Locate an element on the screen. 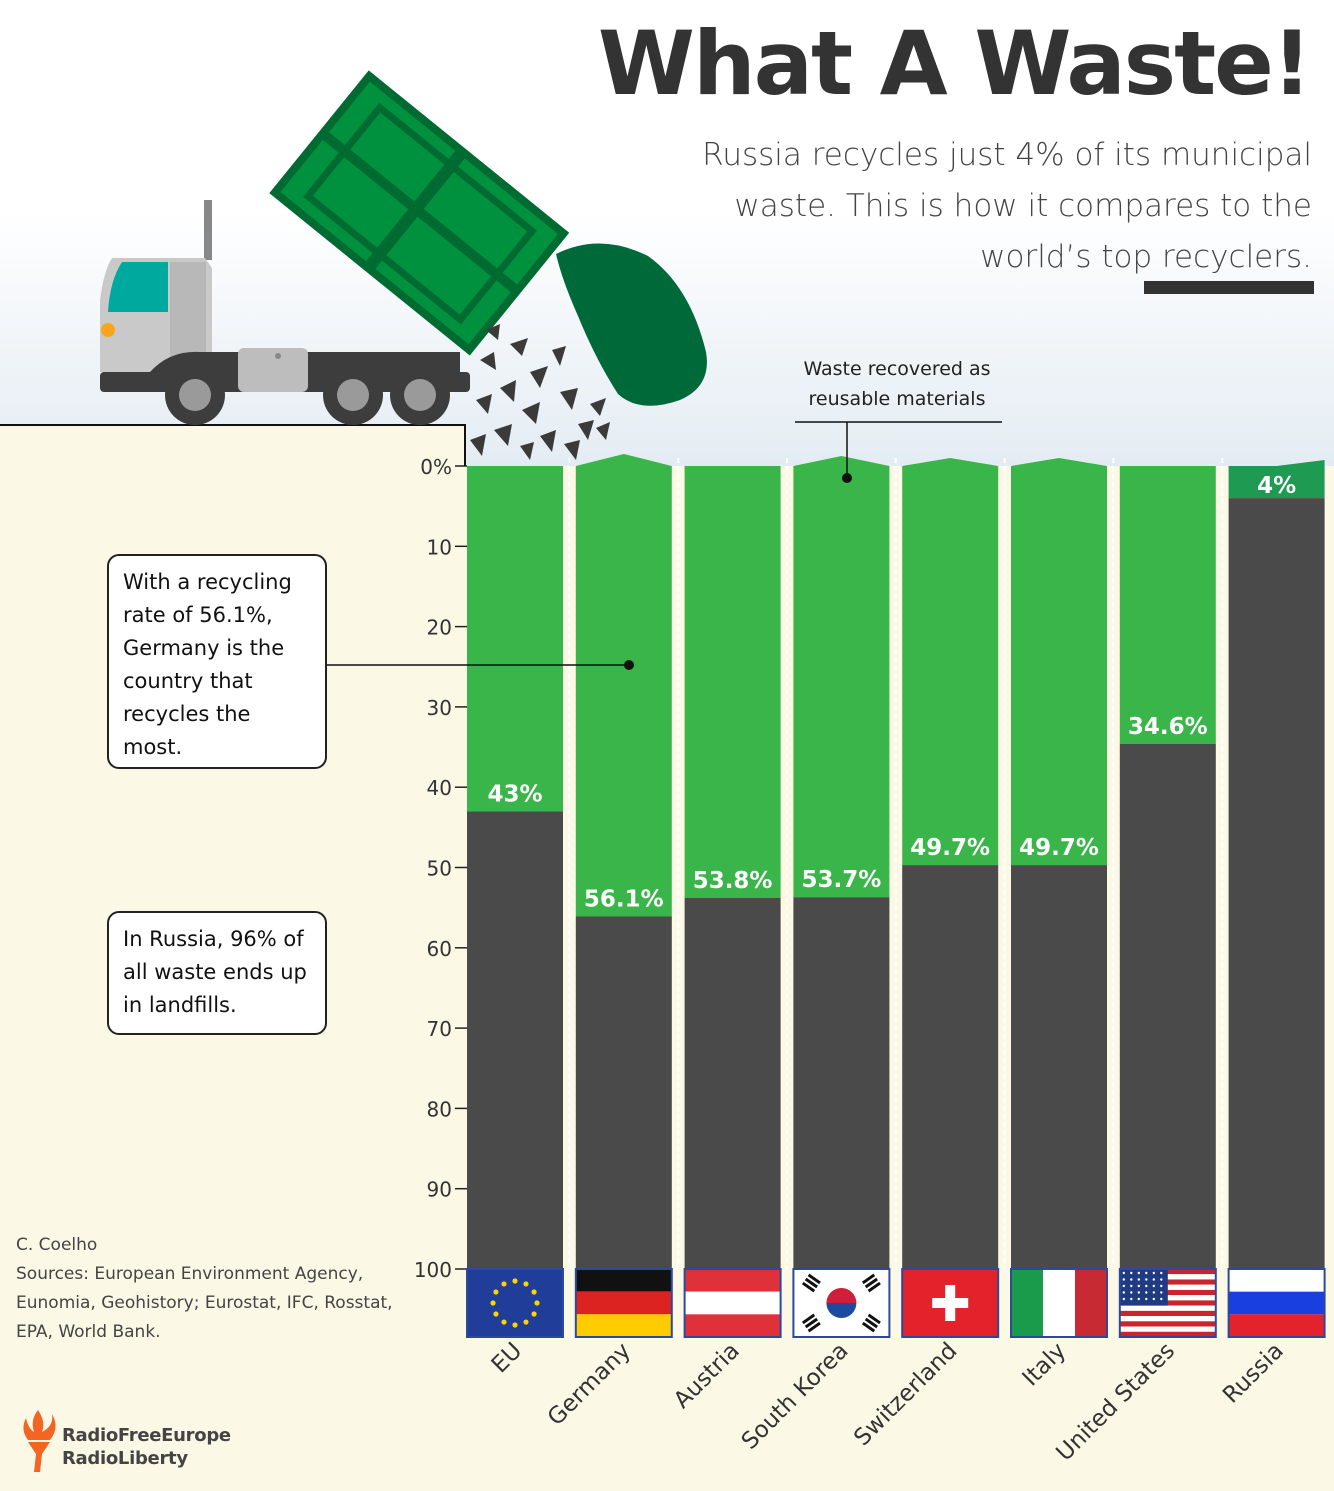  truck-container-icon is located at coordinates (419, 213).